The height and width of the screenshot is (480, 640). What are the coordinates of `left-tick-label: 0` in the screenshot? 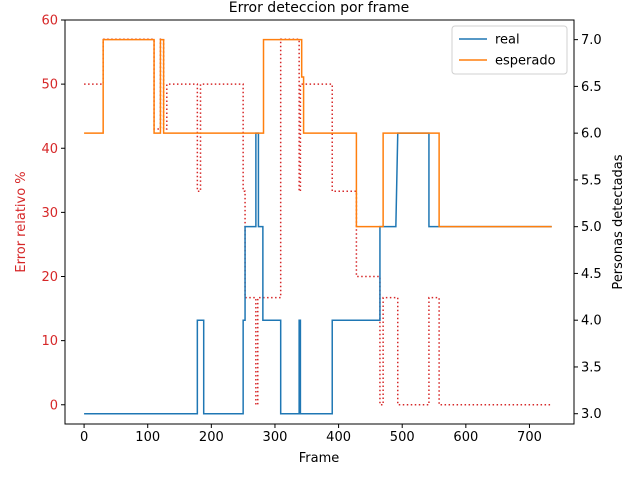 It's located at (54, 405).